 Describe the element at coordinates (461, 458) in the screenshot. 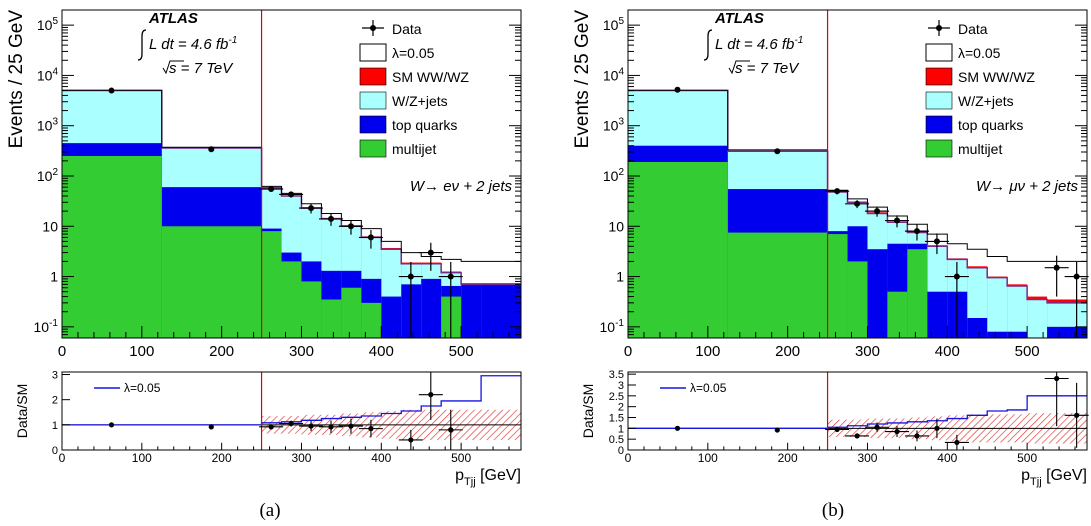

I see `ratio-x-tick-label: 500` at that location.